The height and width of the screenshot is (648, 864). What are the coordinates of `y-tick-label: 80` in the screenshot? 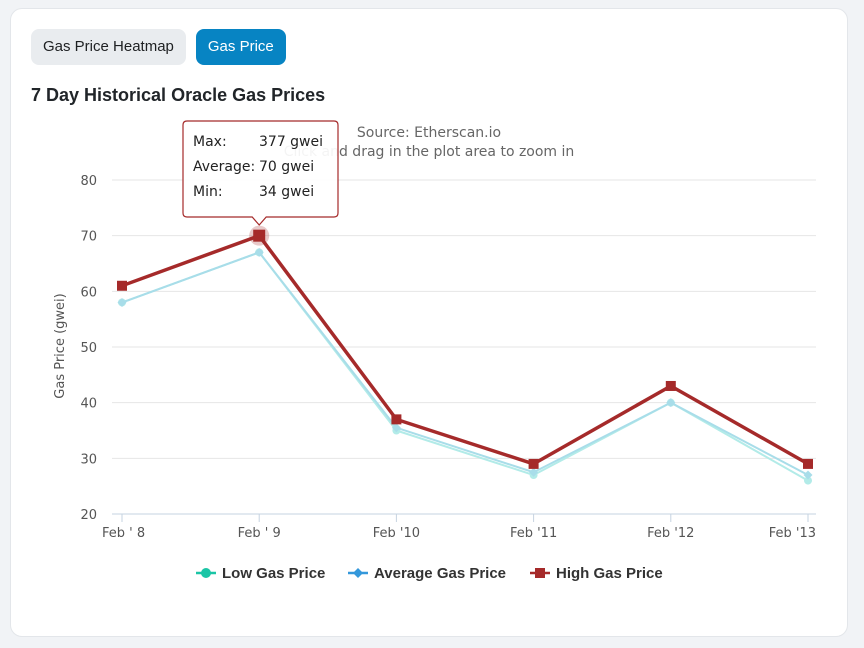 It's located at (88, 181).